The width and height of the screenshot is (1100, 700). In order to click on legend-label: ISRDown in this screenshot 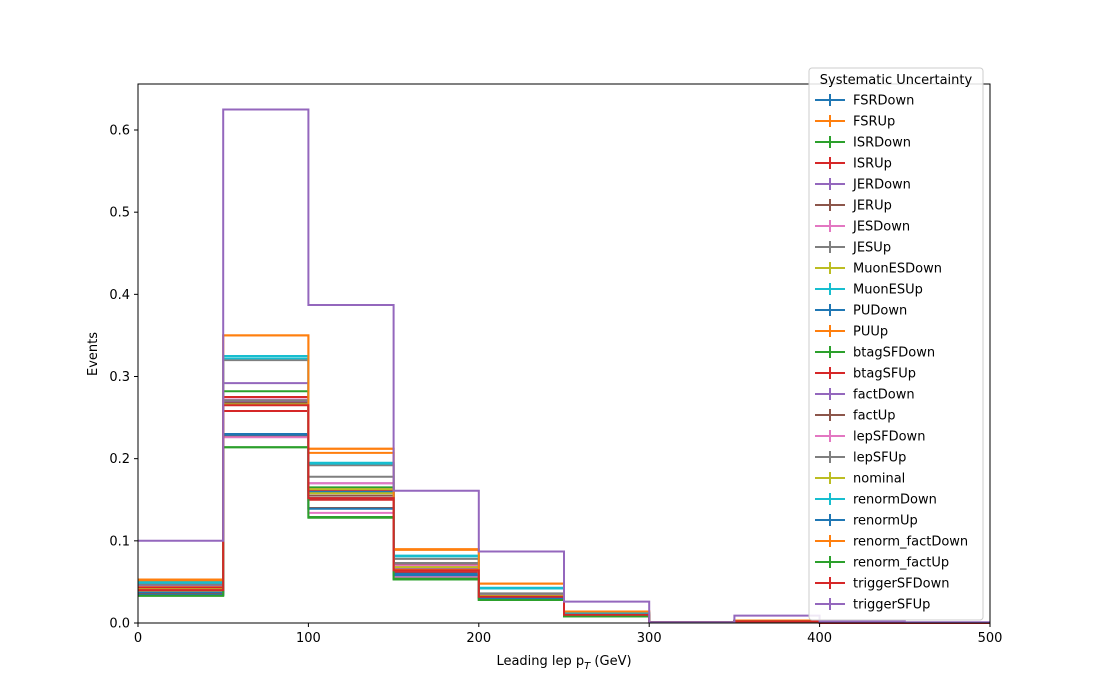, I will do `click(882, 143)`.